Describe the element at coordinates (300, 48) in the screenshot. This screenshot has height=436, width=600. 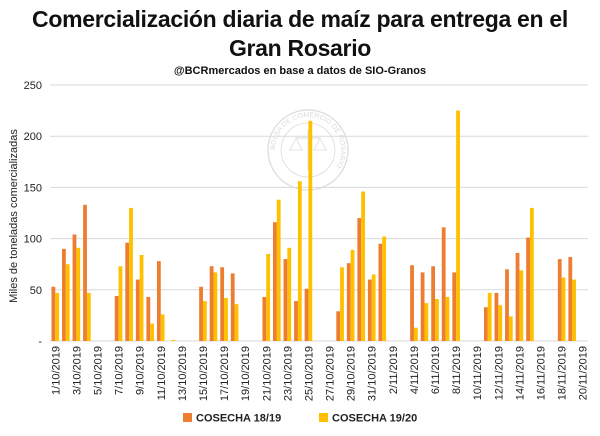
I see `chart-title-line2: Gran Rosario` at that location.